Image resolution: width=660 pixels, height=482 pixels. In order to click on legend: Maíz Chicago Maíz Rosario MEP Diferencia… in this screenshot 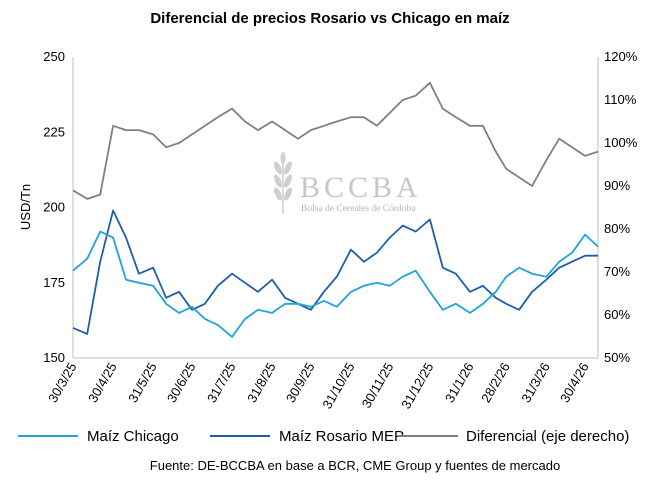, I will do `click(323, 436)`.